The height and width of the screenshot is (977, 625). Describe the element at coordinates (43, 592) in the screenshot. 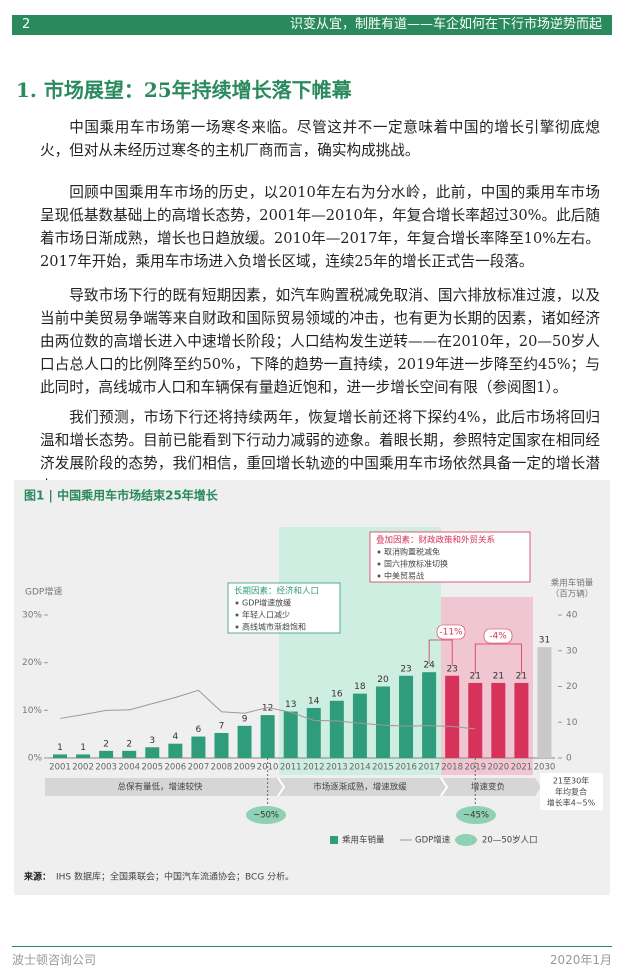

I see `y-axis-label: GDP增速` at that location.